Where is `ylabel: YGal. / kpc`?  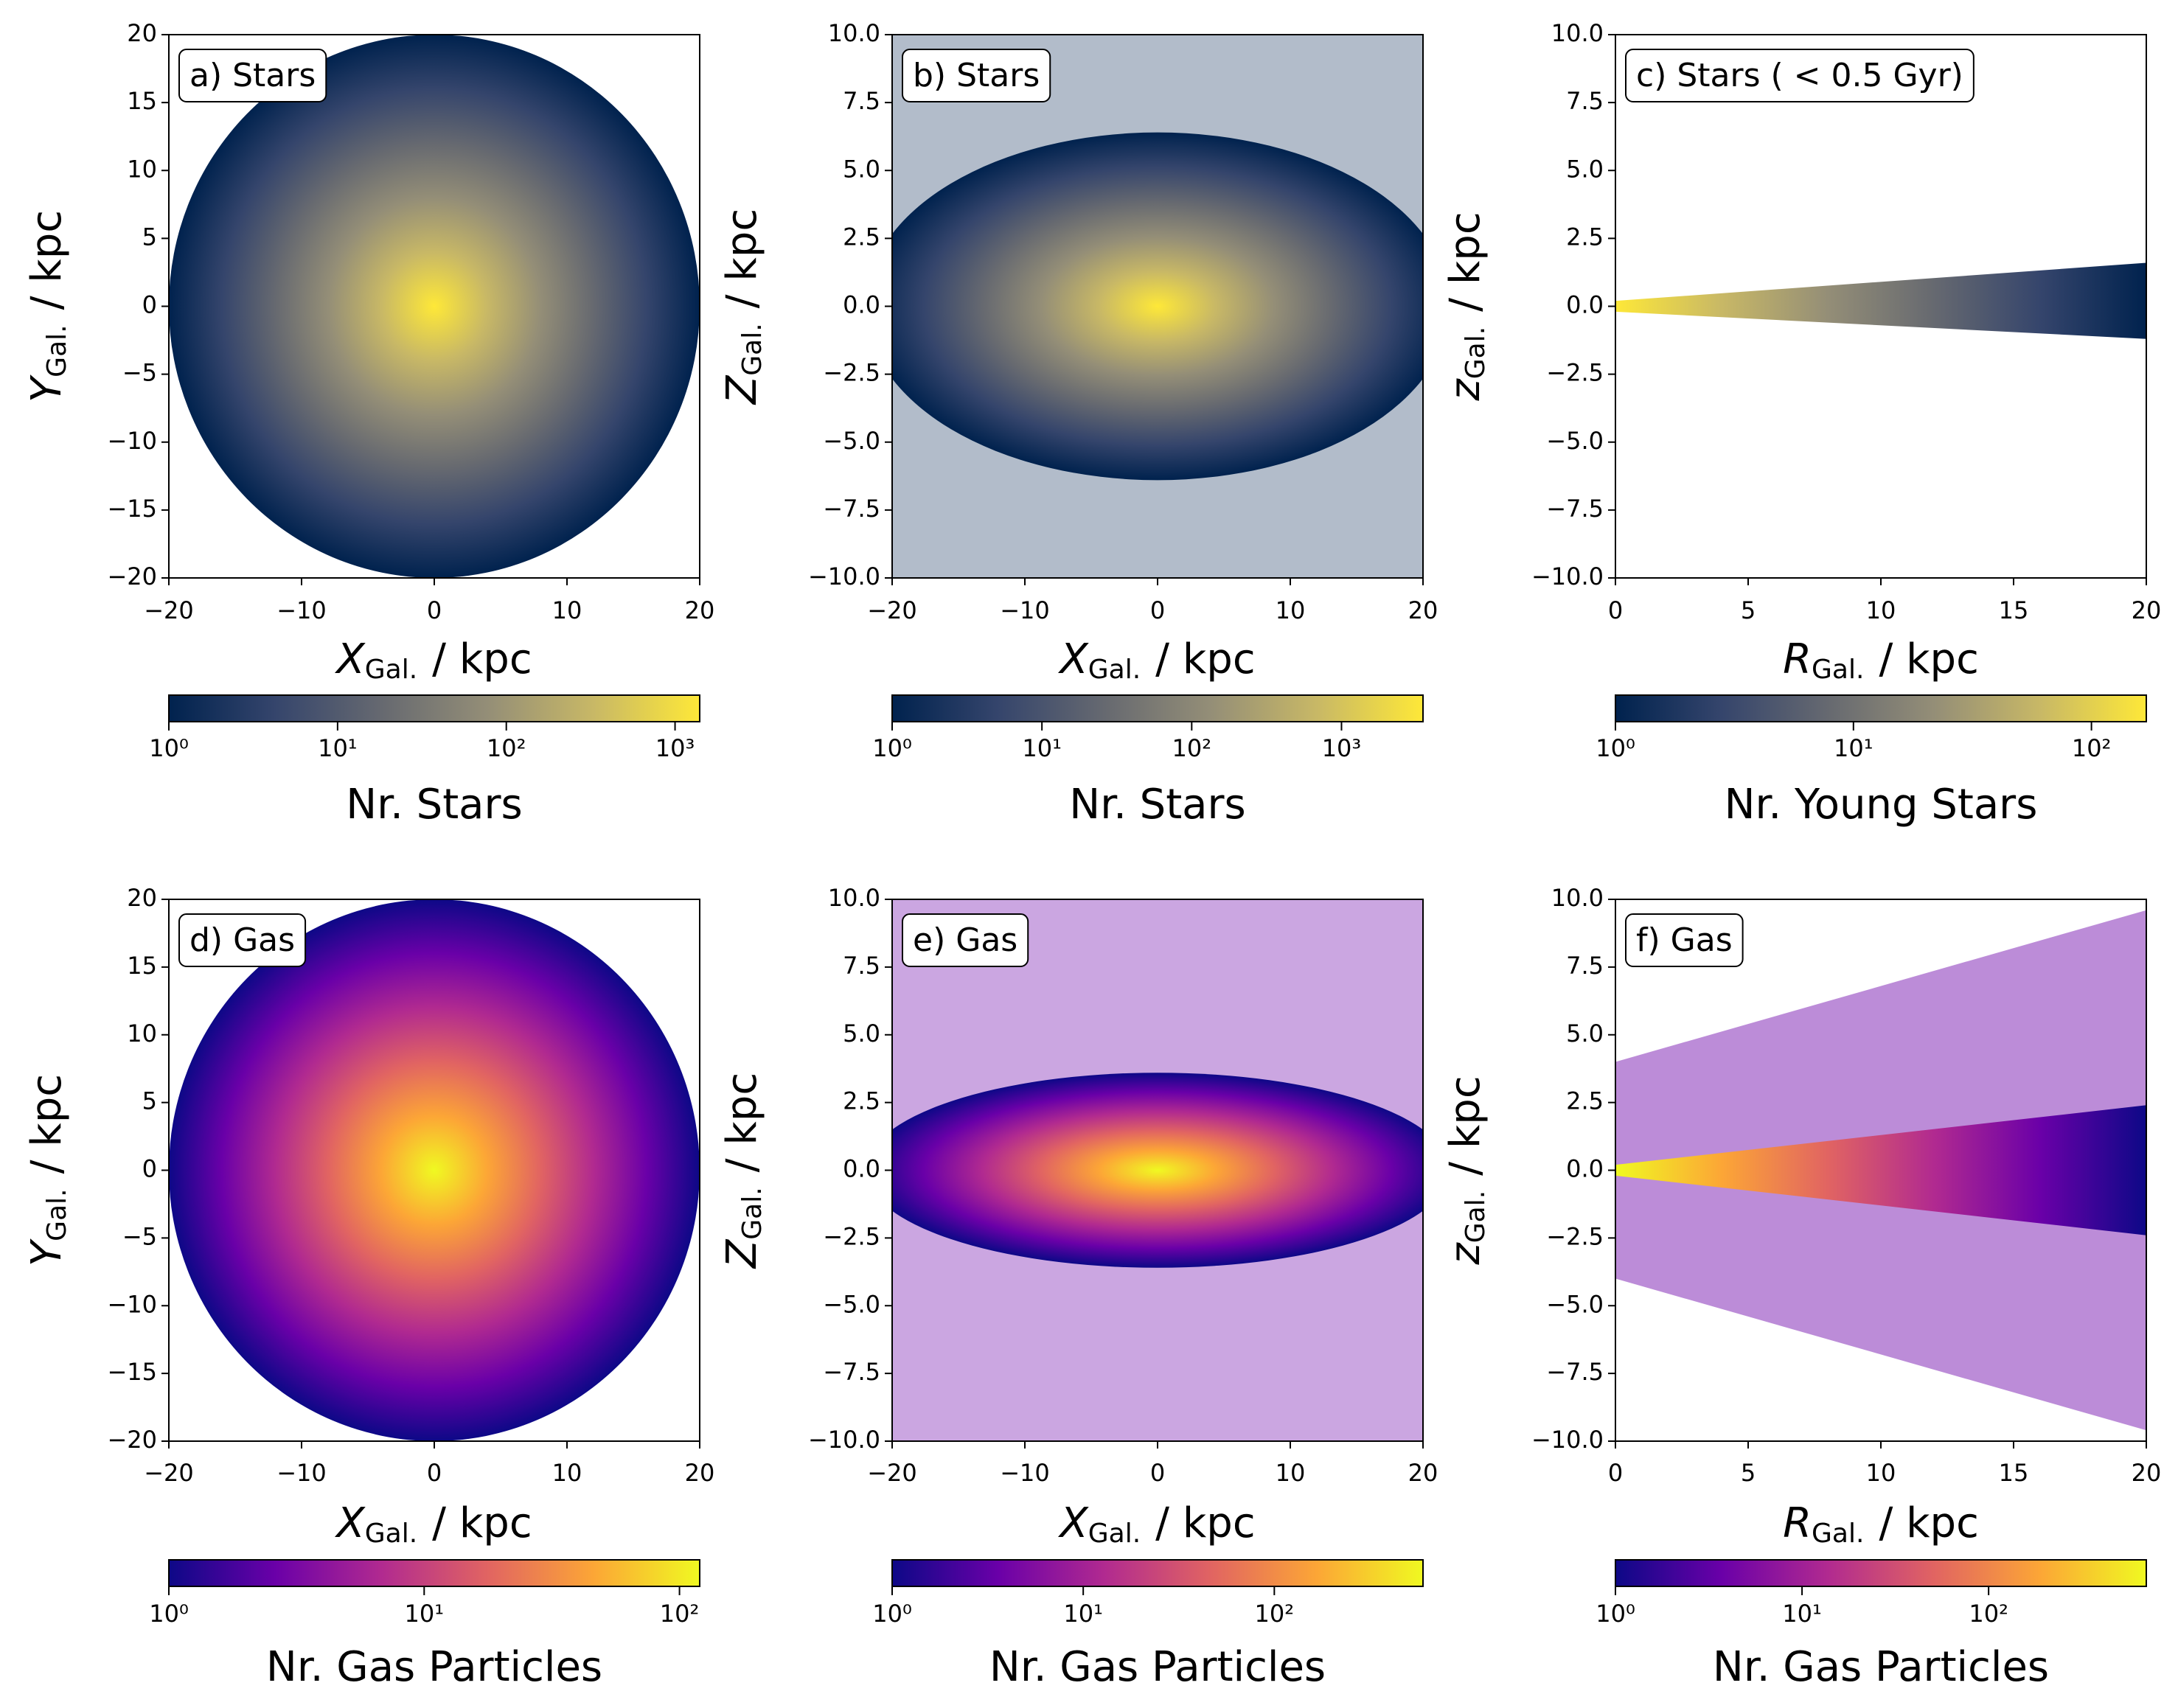 ylabel: YGal. / kpc is located at coordinates (47, 1170).